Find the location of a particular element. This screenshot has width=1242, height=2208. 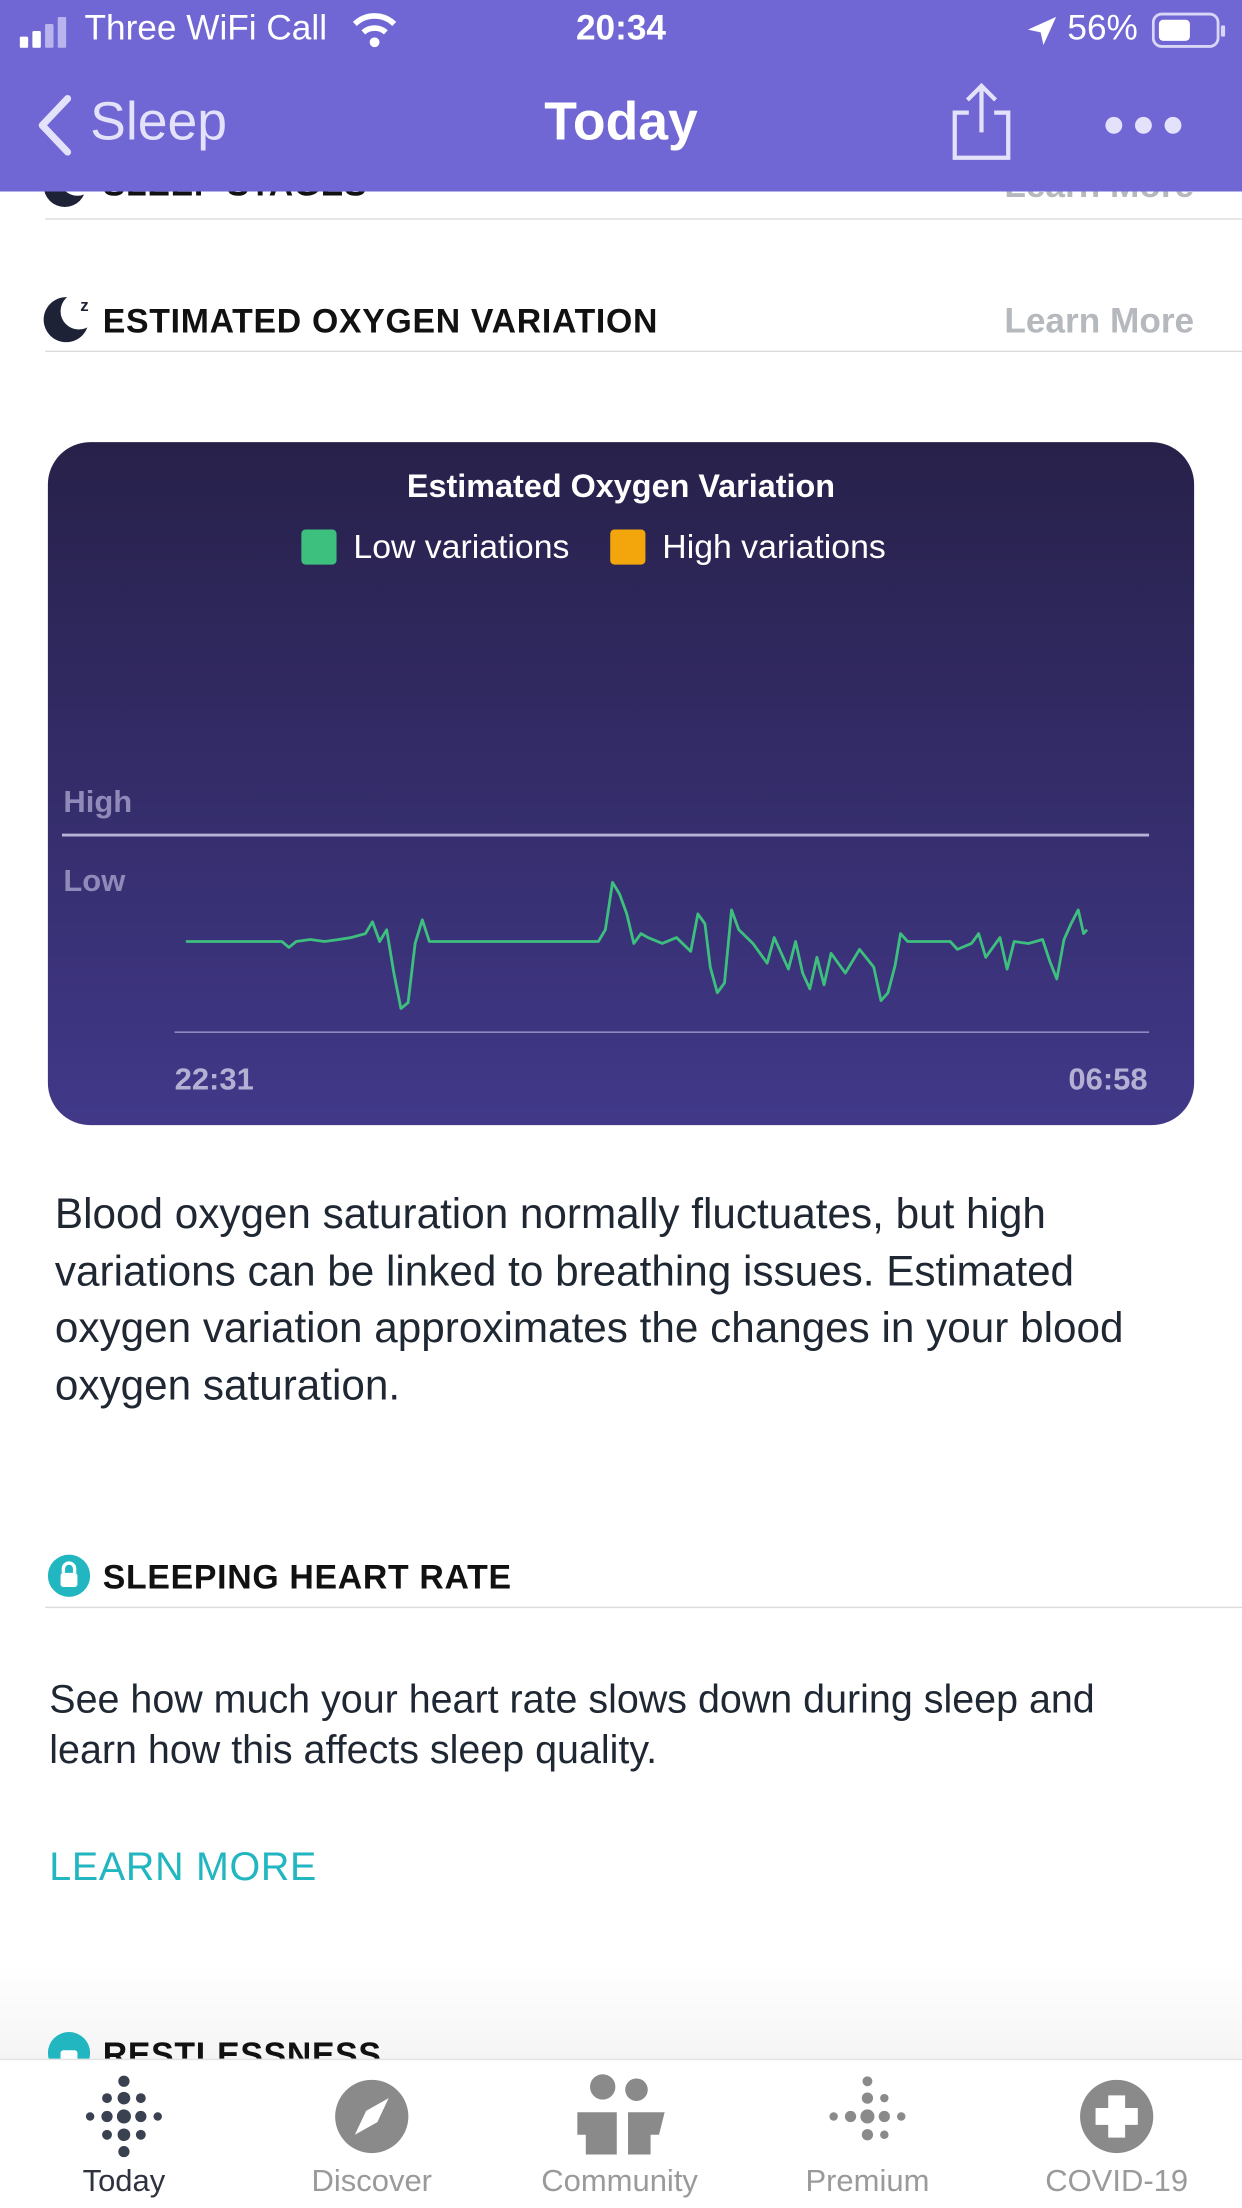

y-tick-label: Low is located at coordinates (94, 880).